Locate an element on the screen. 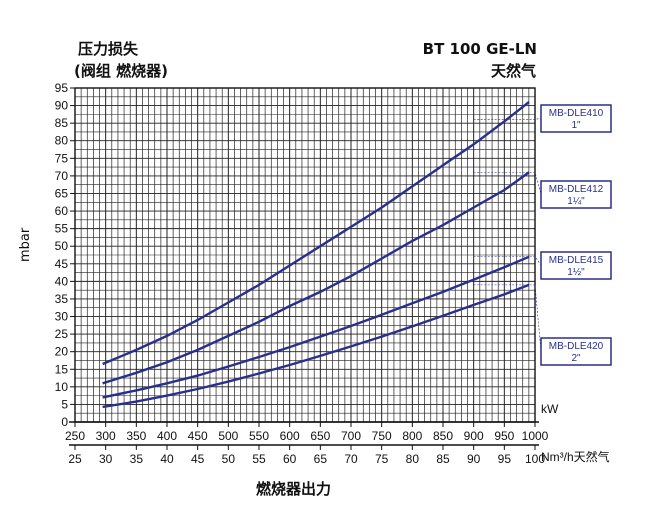 This screenshot has height=513, width=646. x-tick-label: 900 is located at coordinates (474, 436).